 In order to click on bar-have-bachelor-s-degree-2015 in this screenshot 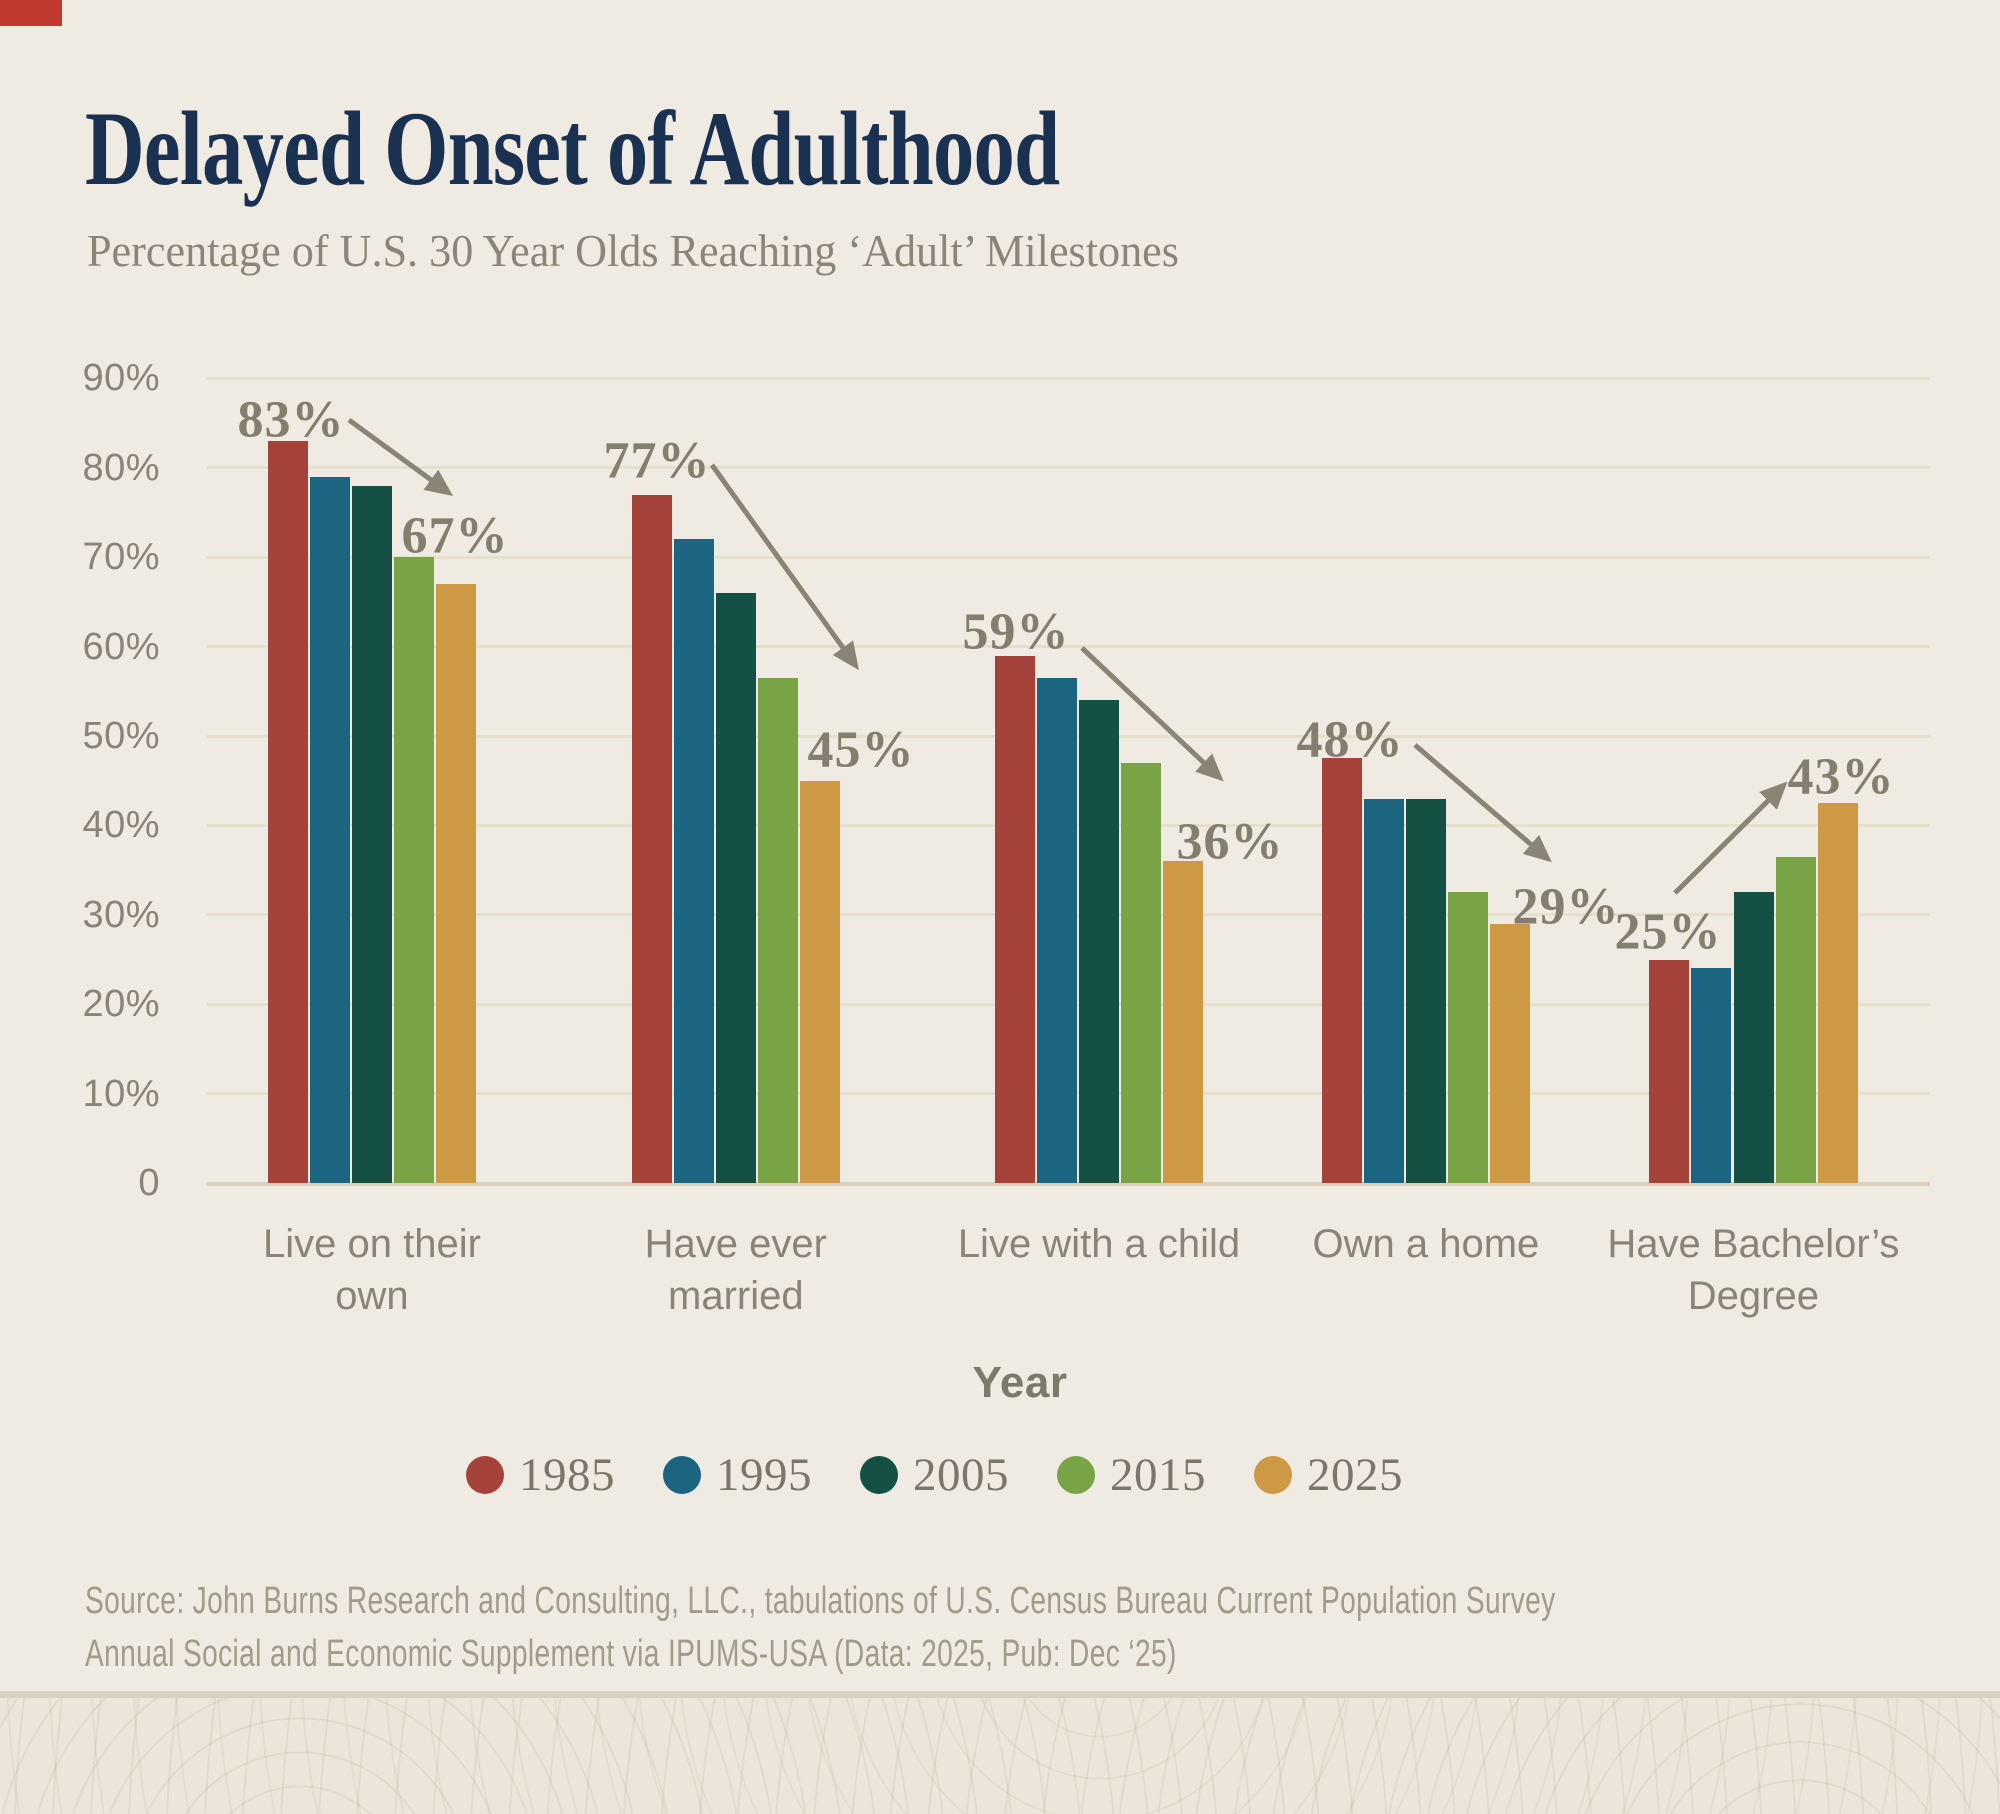, I will do `click(1795, 1019)`.